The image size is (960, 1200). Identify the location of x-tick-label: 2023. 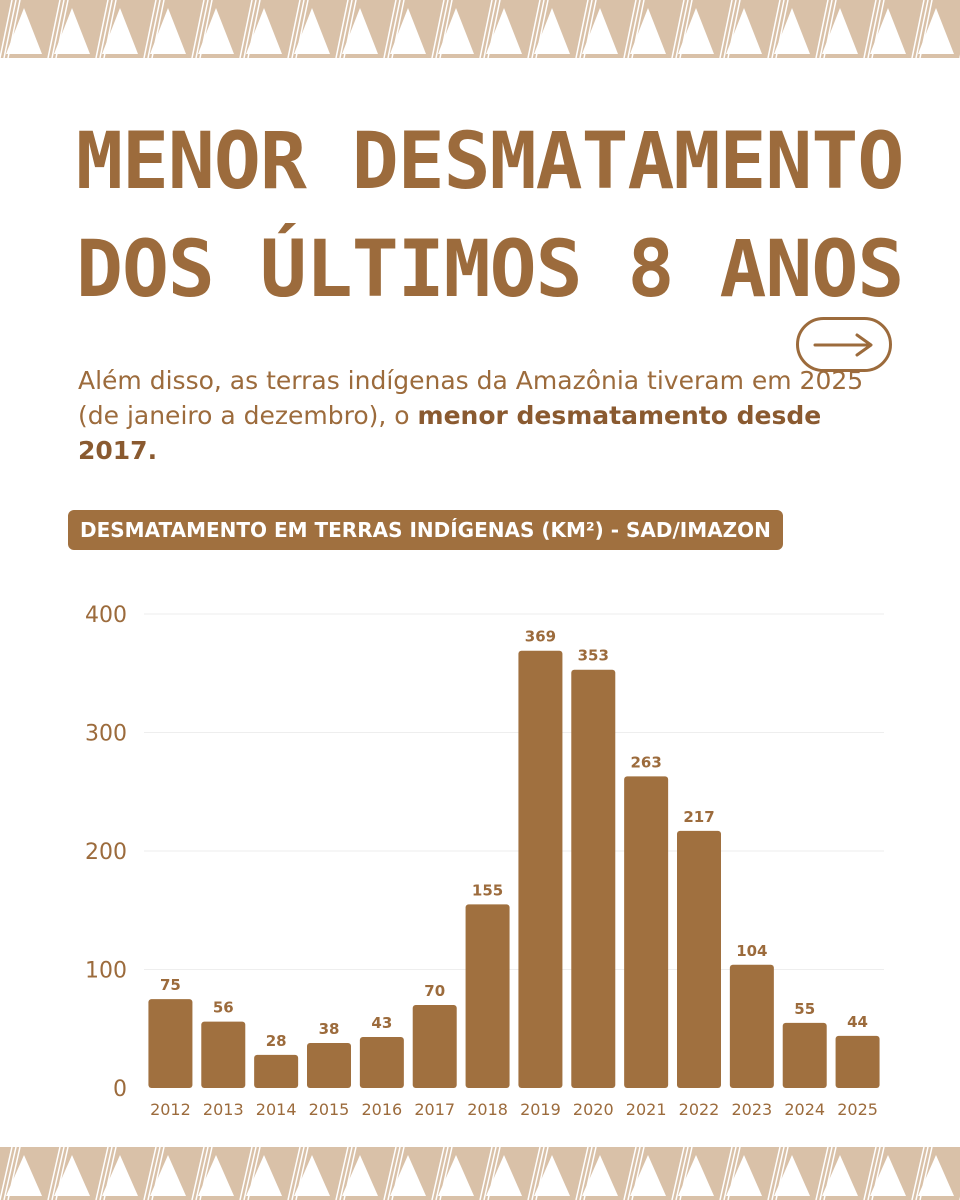
(751, 1109).